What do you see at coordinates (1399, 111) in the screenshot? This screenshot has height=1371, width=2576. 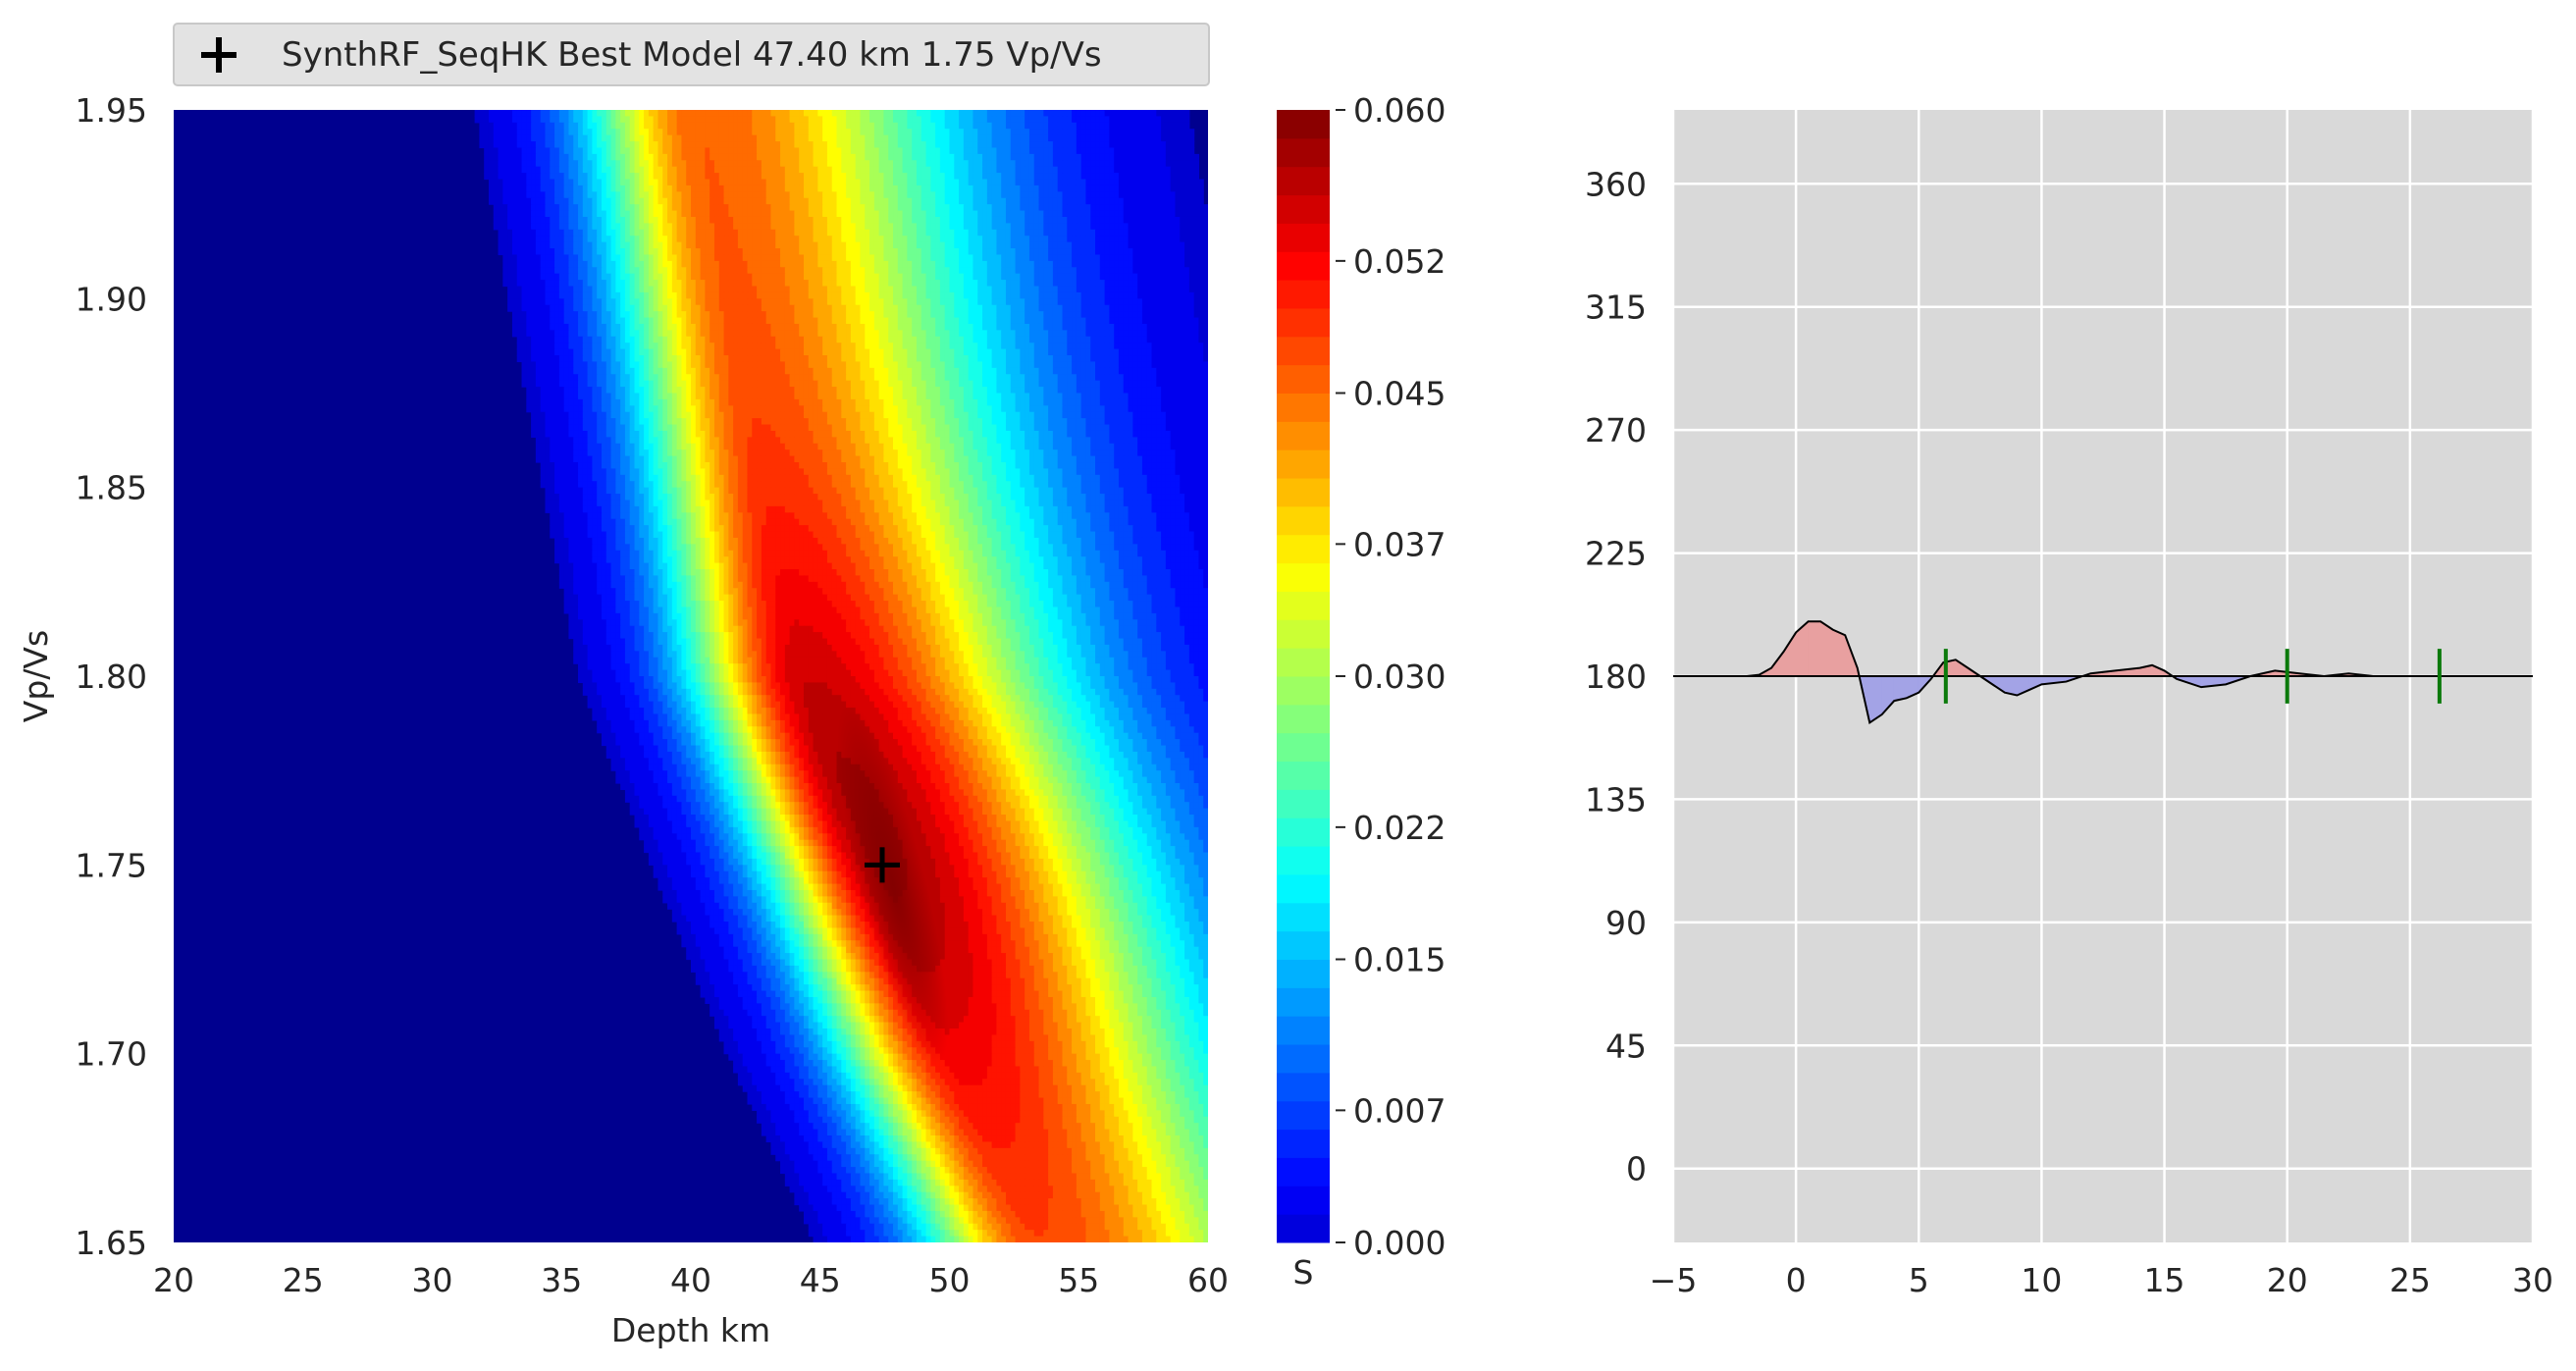 I see `colorbar-tick: 0.060` at bounding box center [1399, 111].